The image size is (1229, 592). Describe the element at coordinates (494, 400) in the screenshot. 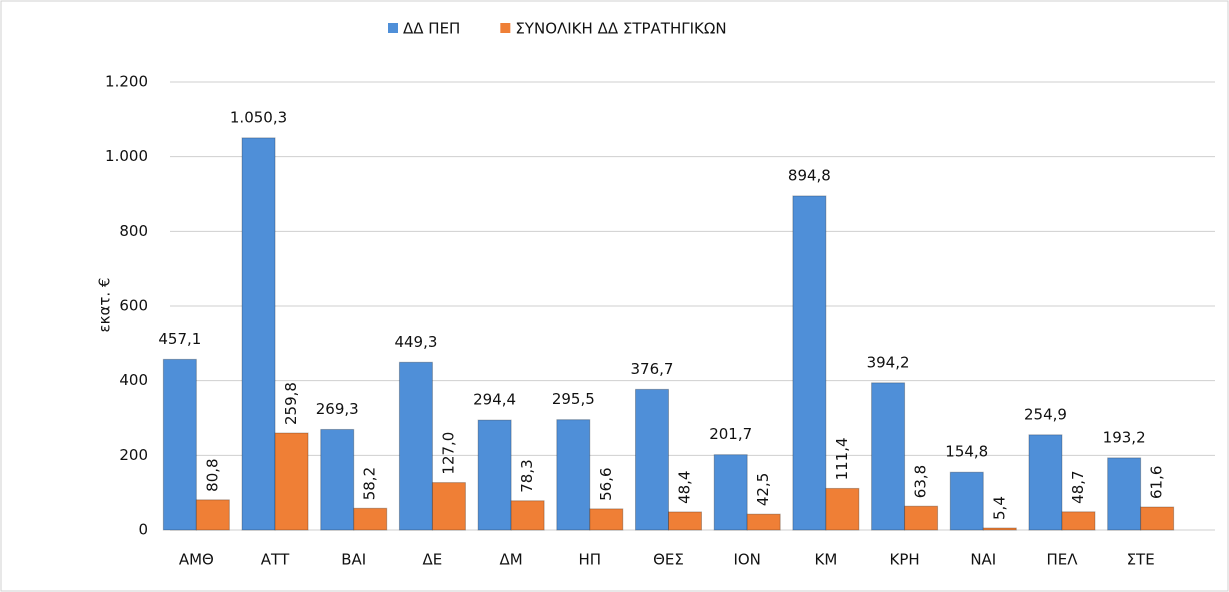

I see `data-label: 294,4` at that location.